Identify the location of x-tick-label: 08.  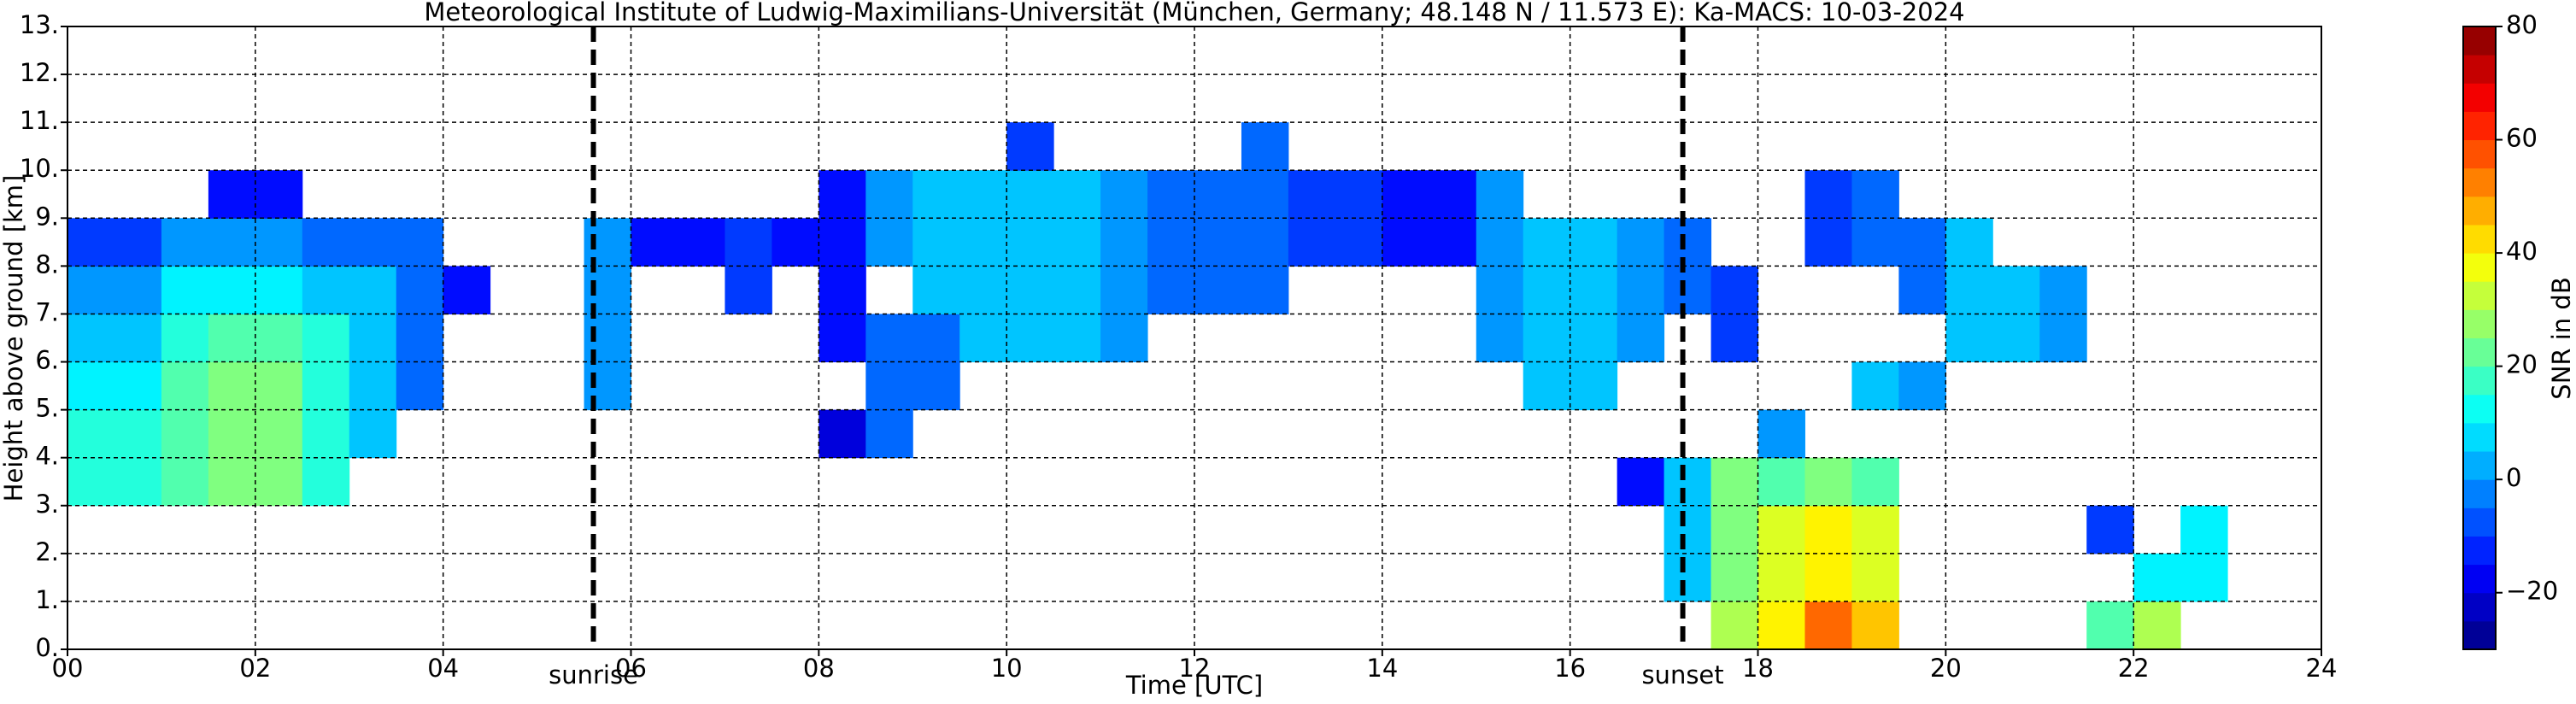
(819, 668).